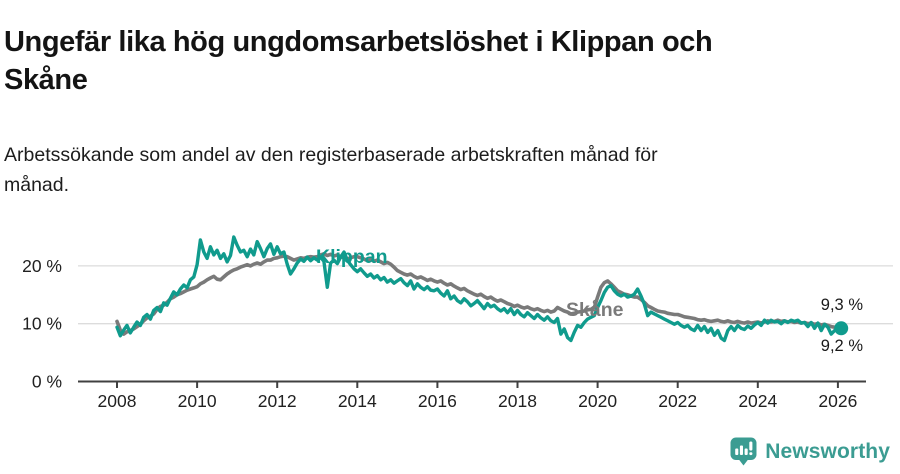 This screenshot has height=474, width=900. I want to click on y-tick-label-10: 10 %, so click(42, 324).